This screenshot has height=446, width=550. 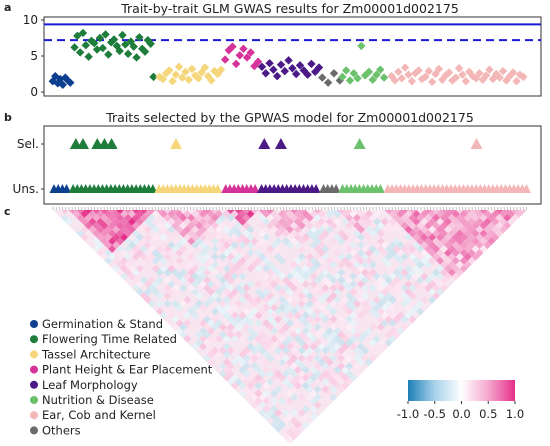 What do you see at coordinates (34, 92) in the screenshot?
I see `panel-a-ytick-label: 0` at bounding box center [34, 92].